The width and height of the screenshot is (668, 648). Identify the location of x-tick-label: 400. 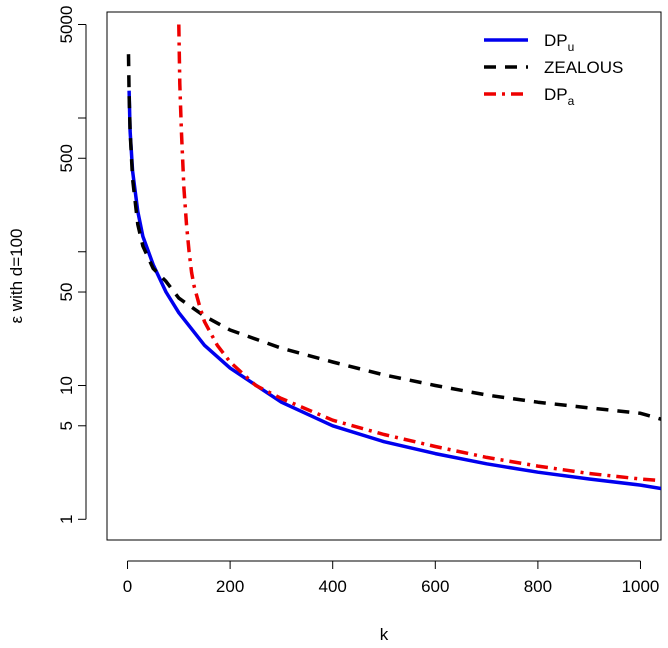
(333, 586).